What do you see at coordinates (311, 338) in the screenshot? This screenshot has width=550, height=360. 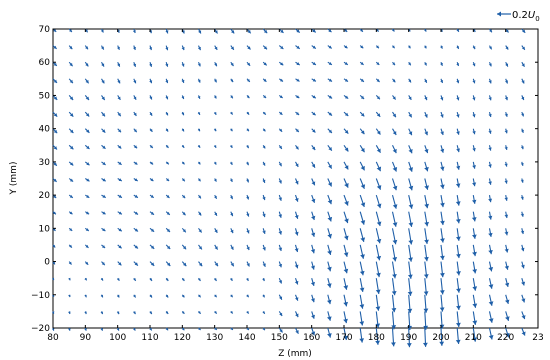 I see `x-tick-label: 160` at bounding box center [311, 338].